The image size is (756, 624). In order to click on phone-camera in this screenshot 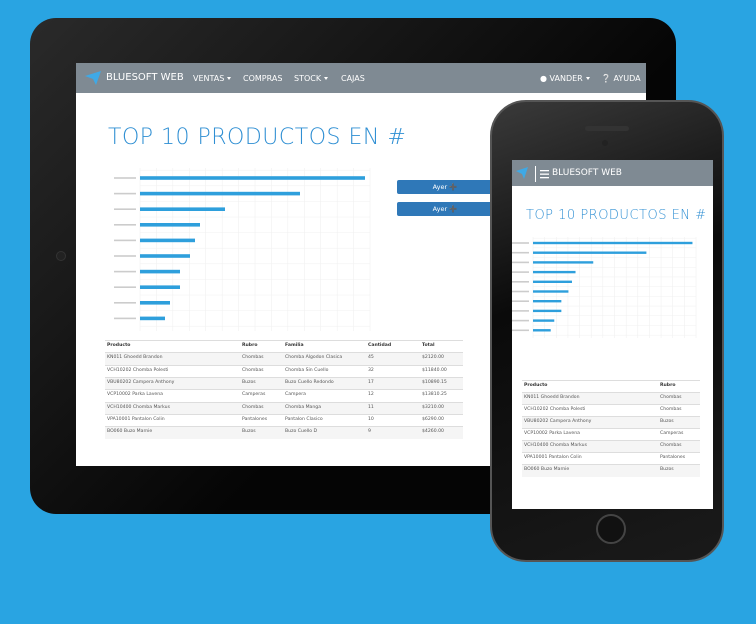, I will do `click(605, 143)`.